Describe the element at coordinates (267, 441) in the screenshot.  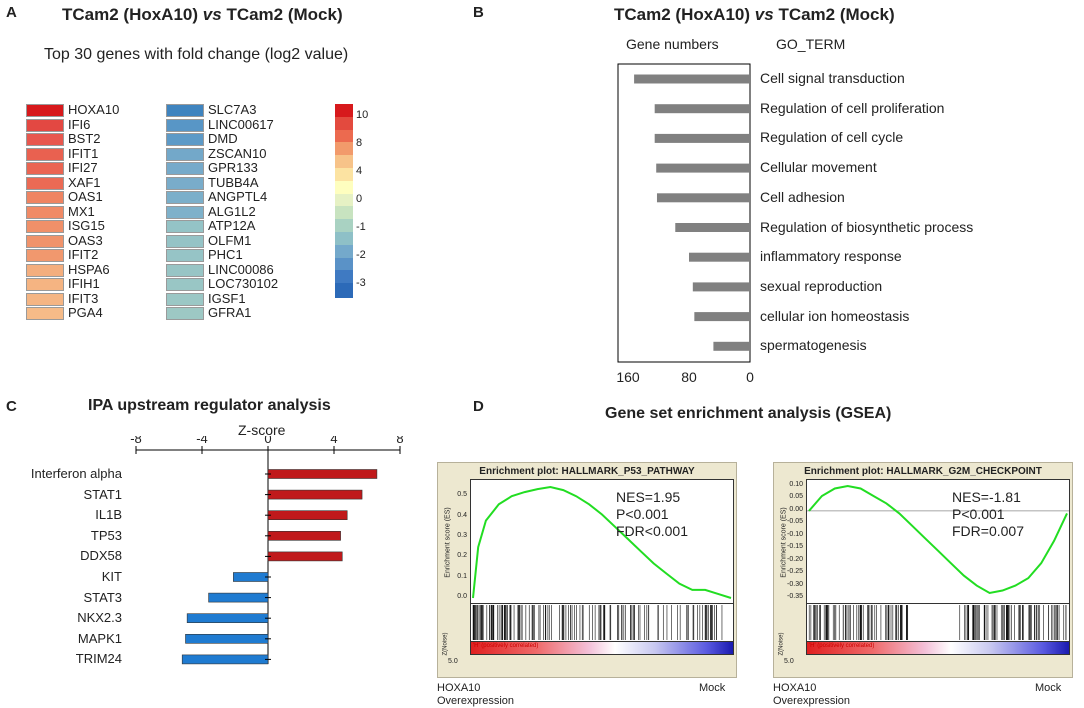
I see `ipa-x-tick: 0` at that location.